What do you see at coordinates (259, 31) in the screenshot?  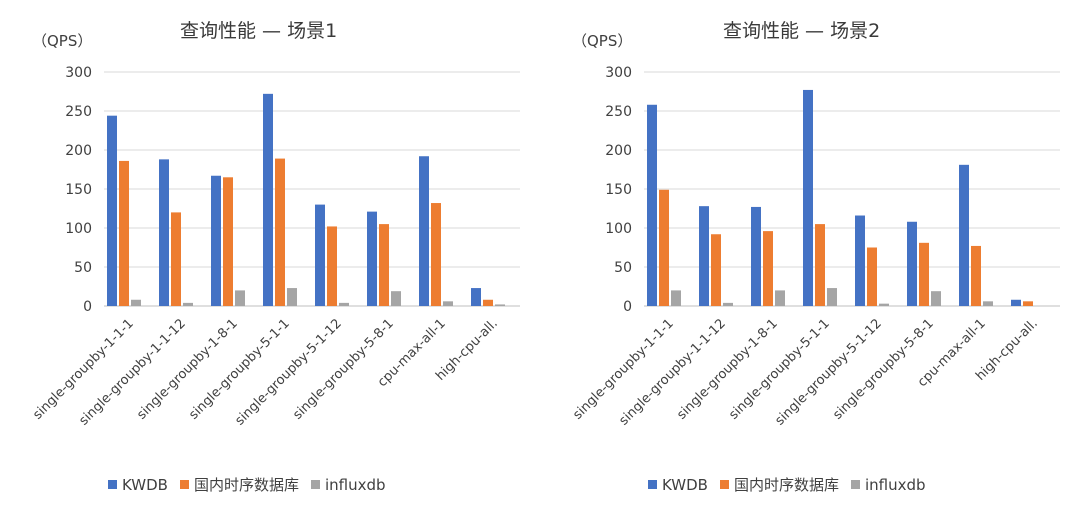 I see `chart-title: 查询性能 — 场景1` at bounding box center [259, 31].